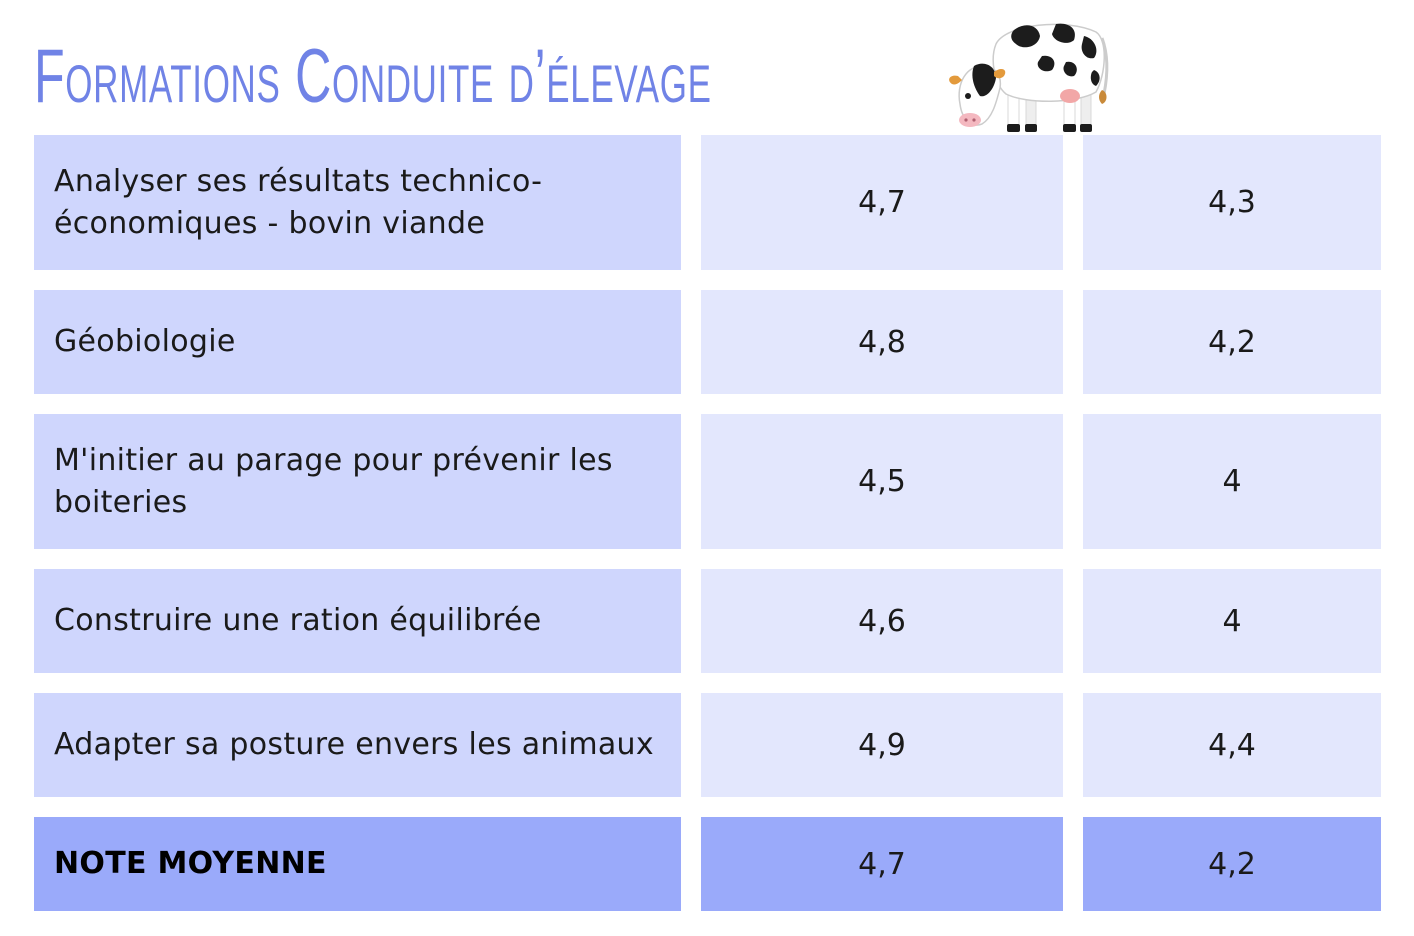  What do you see at coordinates (882, 745) in the screenshot?
I see `score-column-1: 4,9` at bounding box center [882, 745].